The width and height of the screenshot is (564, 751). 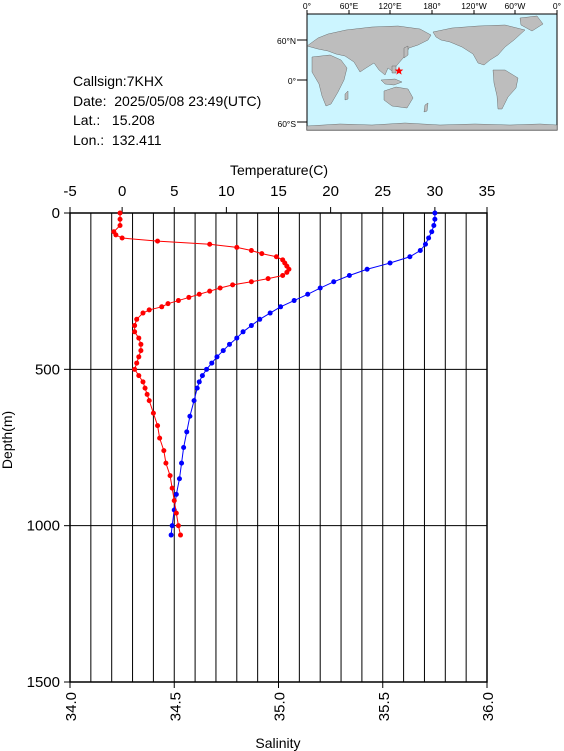 What do you see at coordinates (286, 124) in the screenshot?
I see `map-lat-label-60s: 60°S` at bounding box center [286, 124].